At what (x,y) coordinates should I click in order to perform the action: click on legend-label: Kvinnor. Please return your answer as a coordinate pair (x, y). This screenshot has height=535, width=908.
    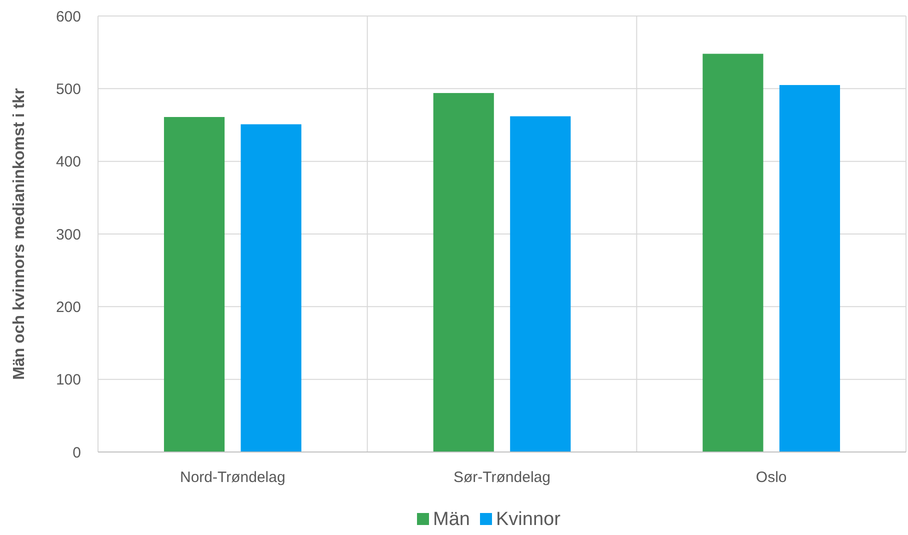
    Looking at the image, I should click on (529, 519).